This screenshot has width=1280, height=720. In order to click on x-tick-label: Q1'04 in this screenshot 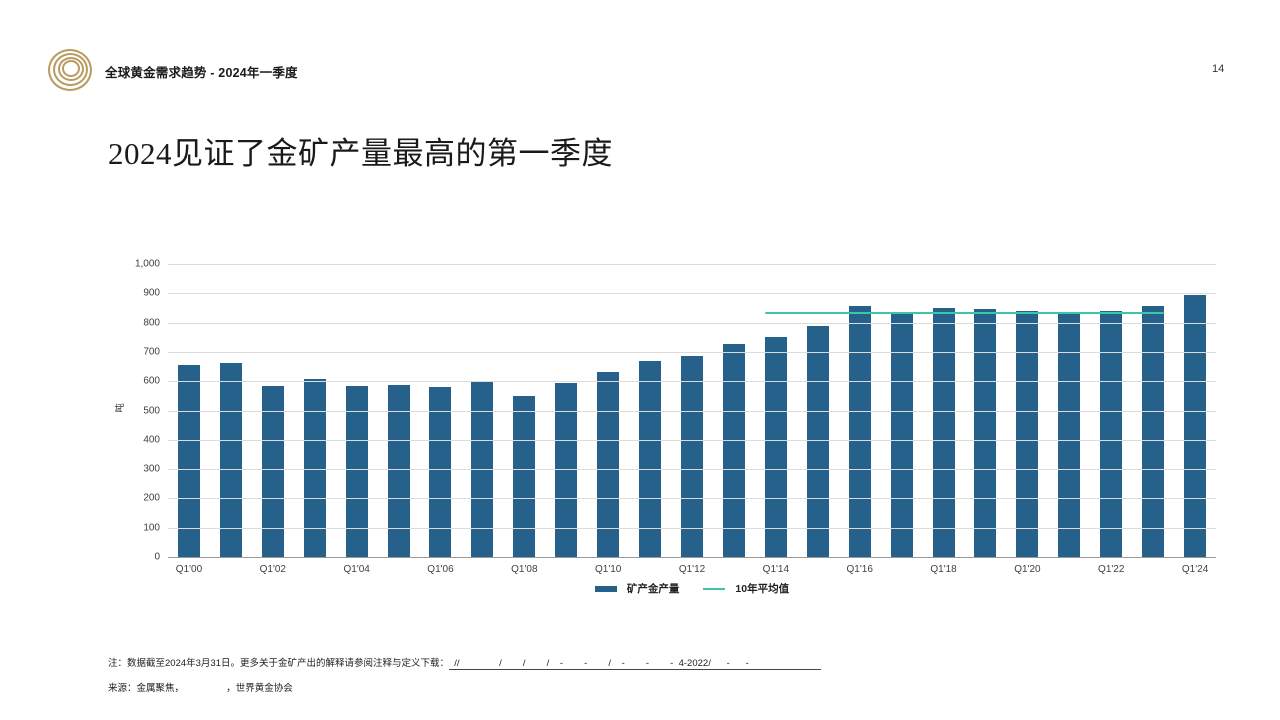, I will do `click(356, 569)`.